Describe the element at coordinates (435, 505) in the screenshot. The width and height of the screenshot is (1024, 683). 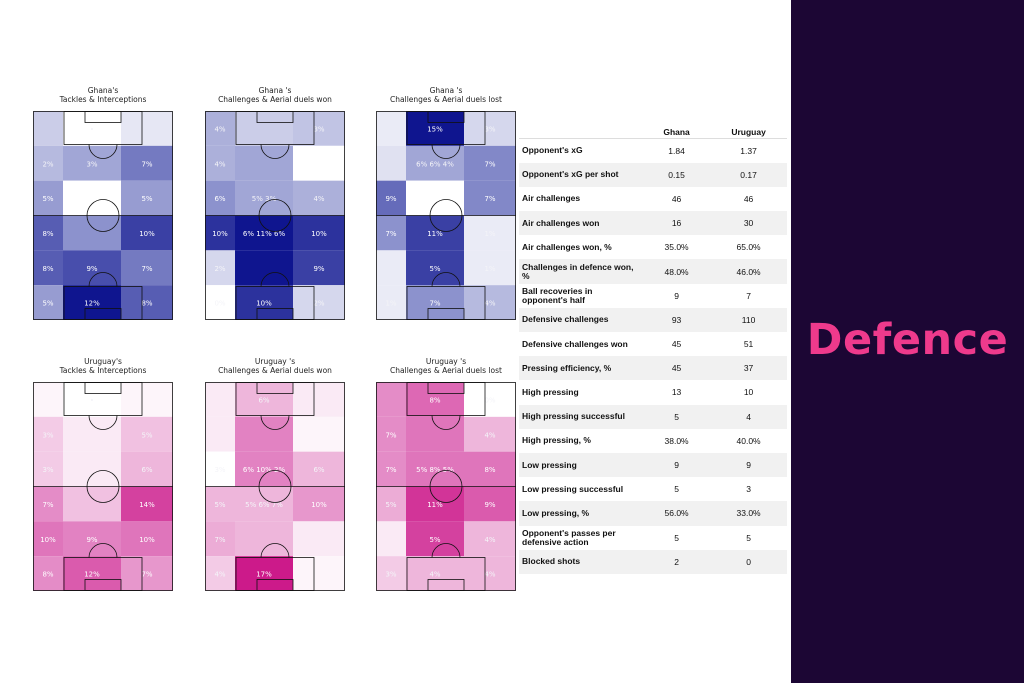
I see `cell-label: 11%` at that location.